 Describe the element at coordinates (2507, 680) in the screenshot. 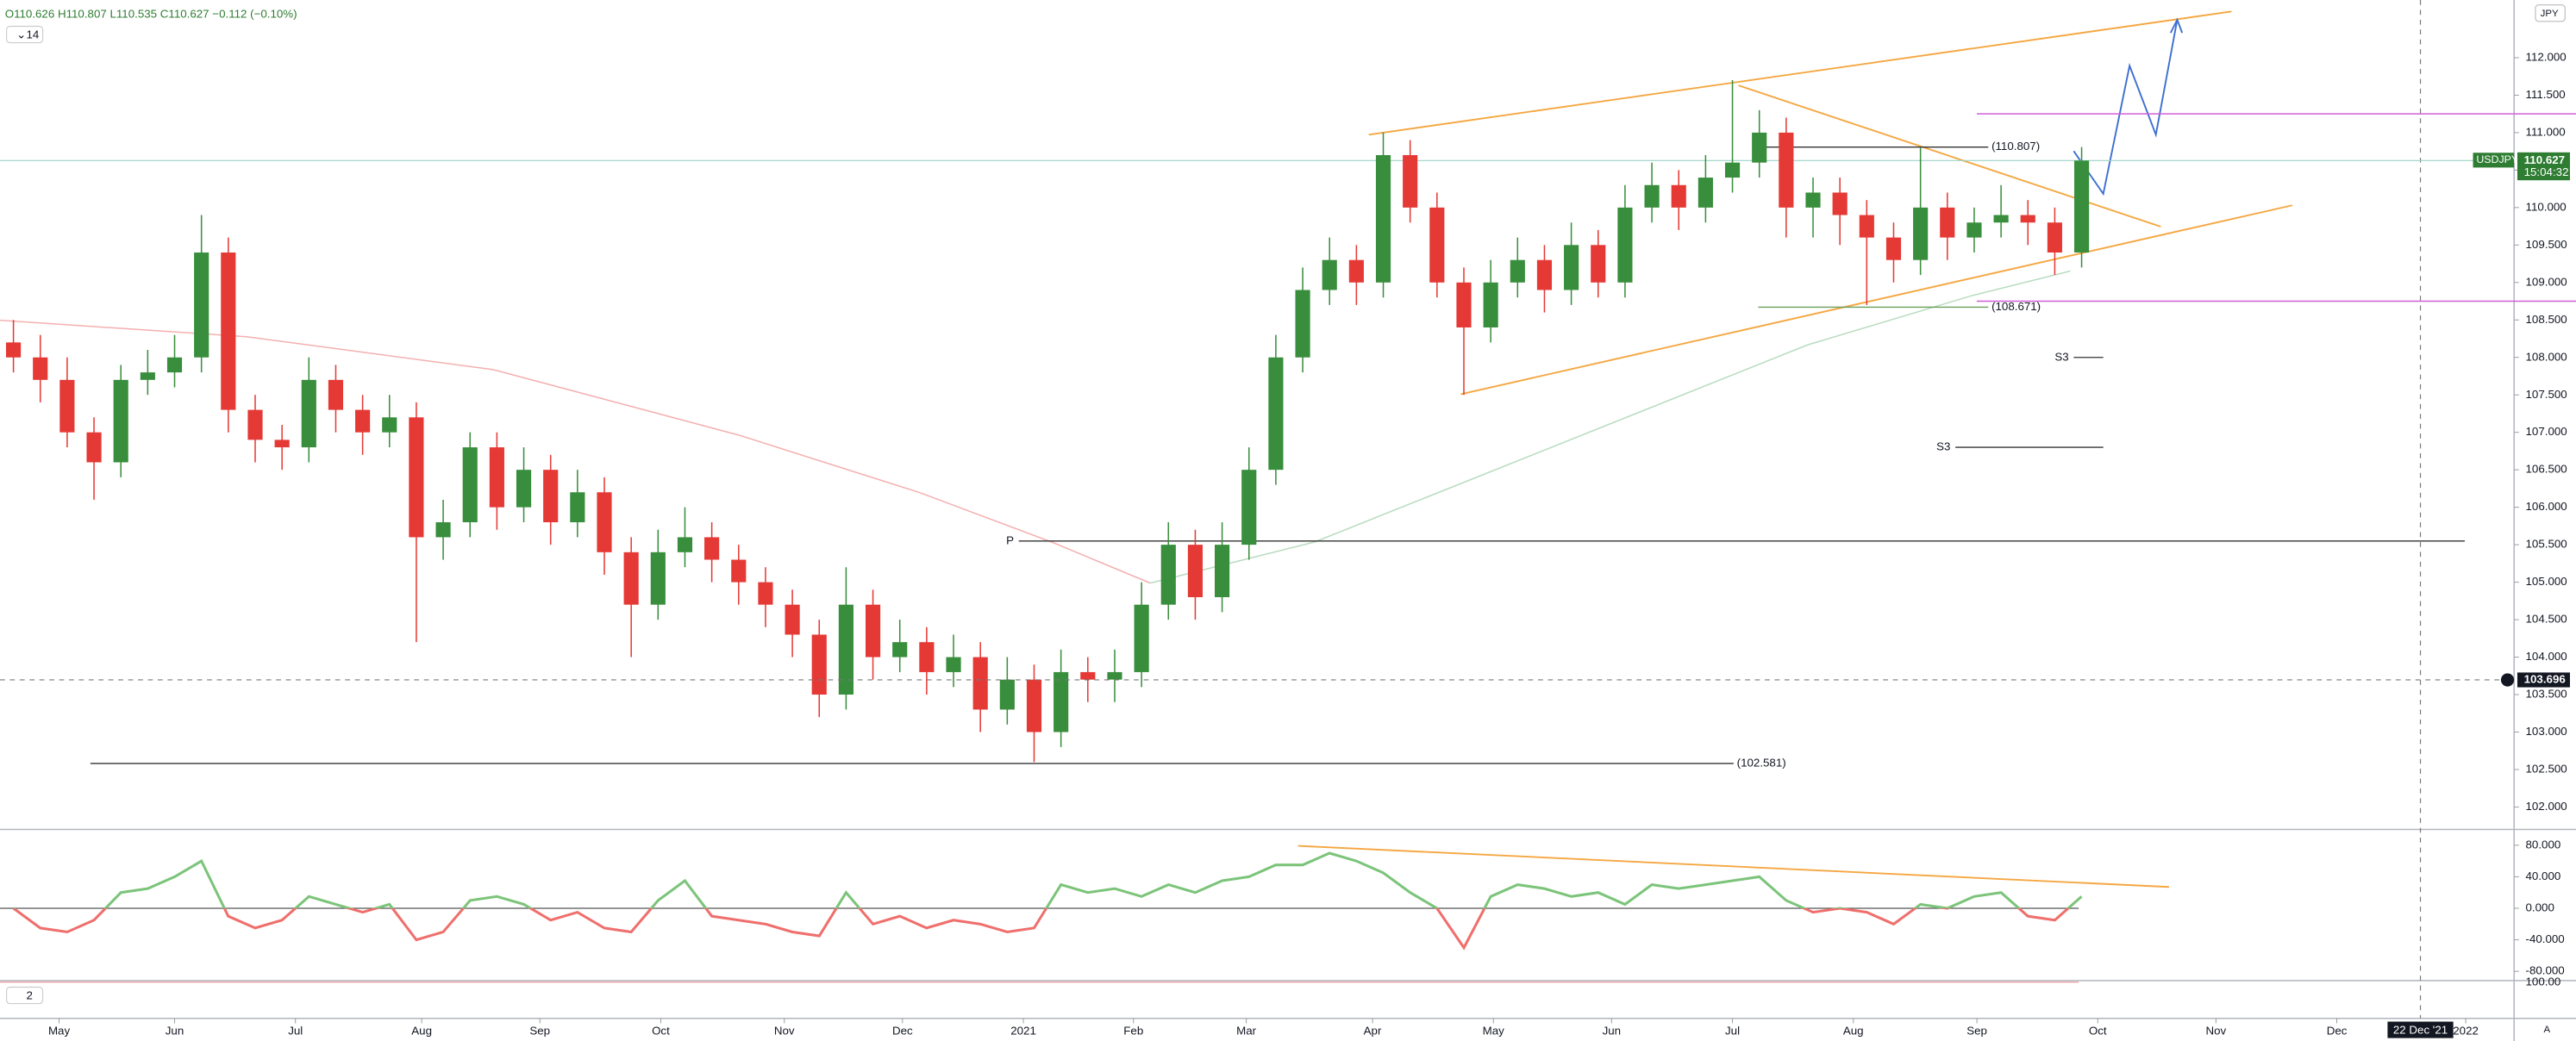

I see `crosshair-add-button` at that location.